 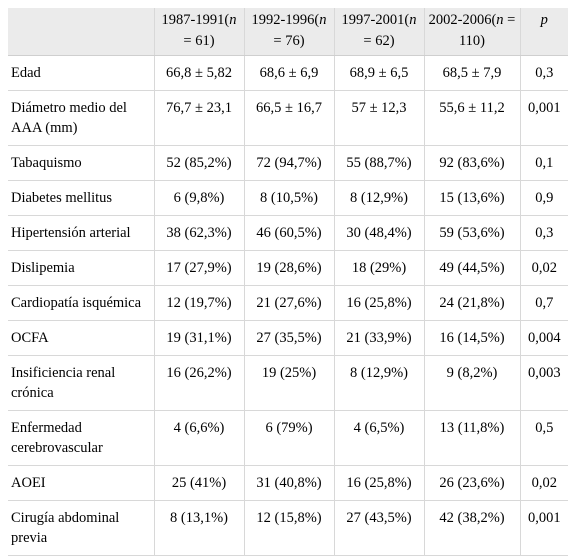 I want to click on row-label: Diabetes mellitus, so click(x=81, y=198).